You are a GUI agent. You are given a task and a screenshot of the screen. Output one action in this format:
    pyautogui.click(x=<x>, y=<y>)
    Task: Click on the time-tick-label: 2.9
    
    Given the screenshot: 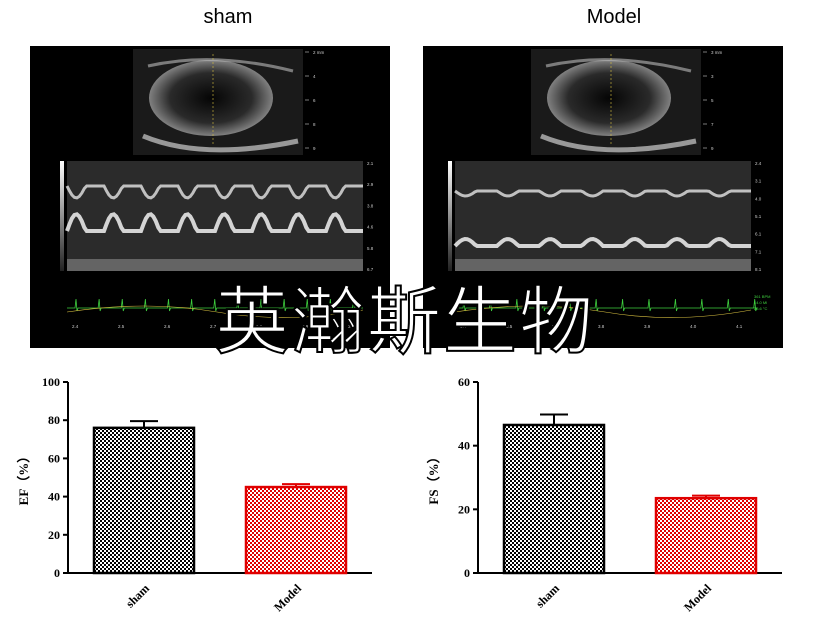 What is the action you would take?
    pyautogui.click(x=305, y=326)
    